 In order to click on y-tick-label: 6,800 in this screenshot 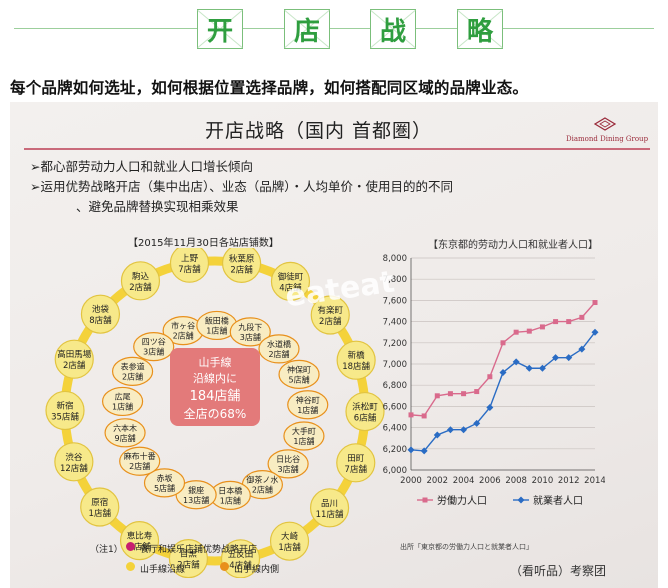, I will do `click(395, 386)`.